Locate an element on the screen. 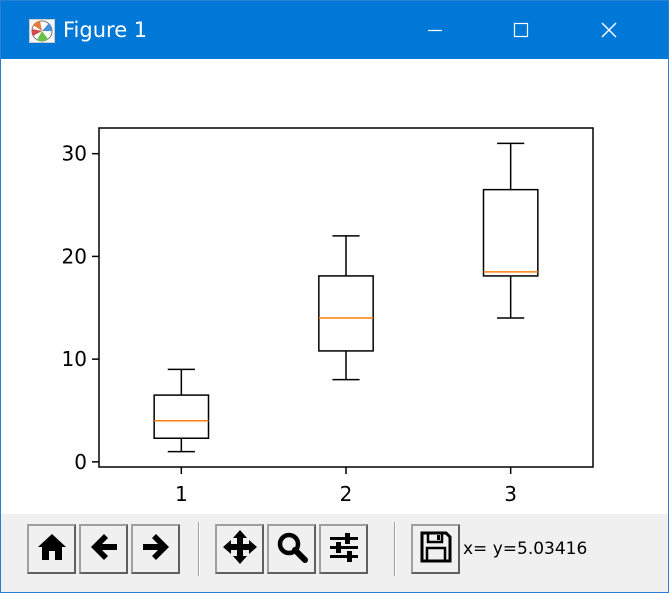 This screenshot has width=669, height=593. x-tick-label: 1 is located at coordinates (181, 494).